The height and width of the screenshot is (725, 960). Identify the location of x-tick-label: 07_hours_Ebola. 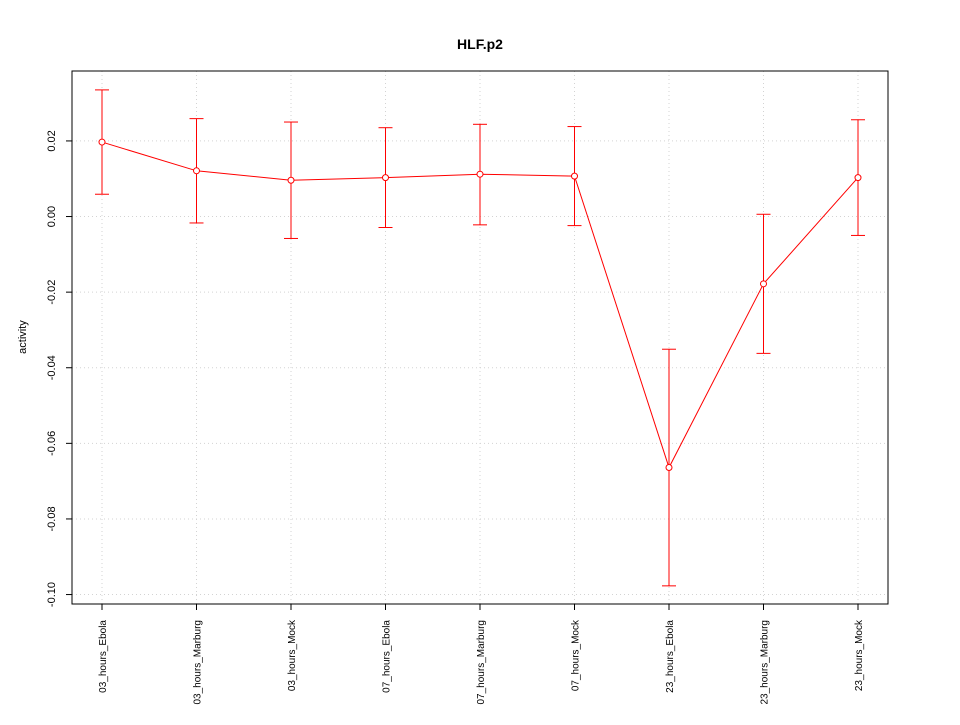
(387, 656).